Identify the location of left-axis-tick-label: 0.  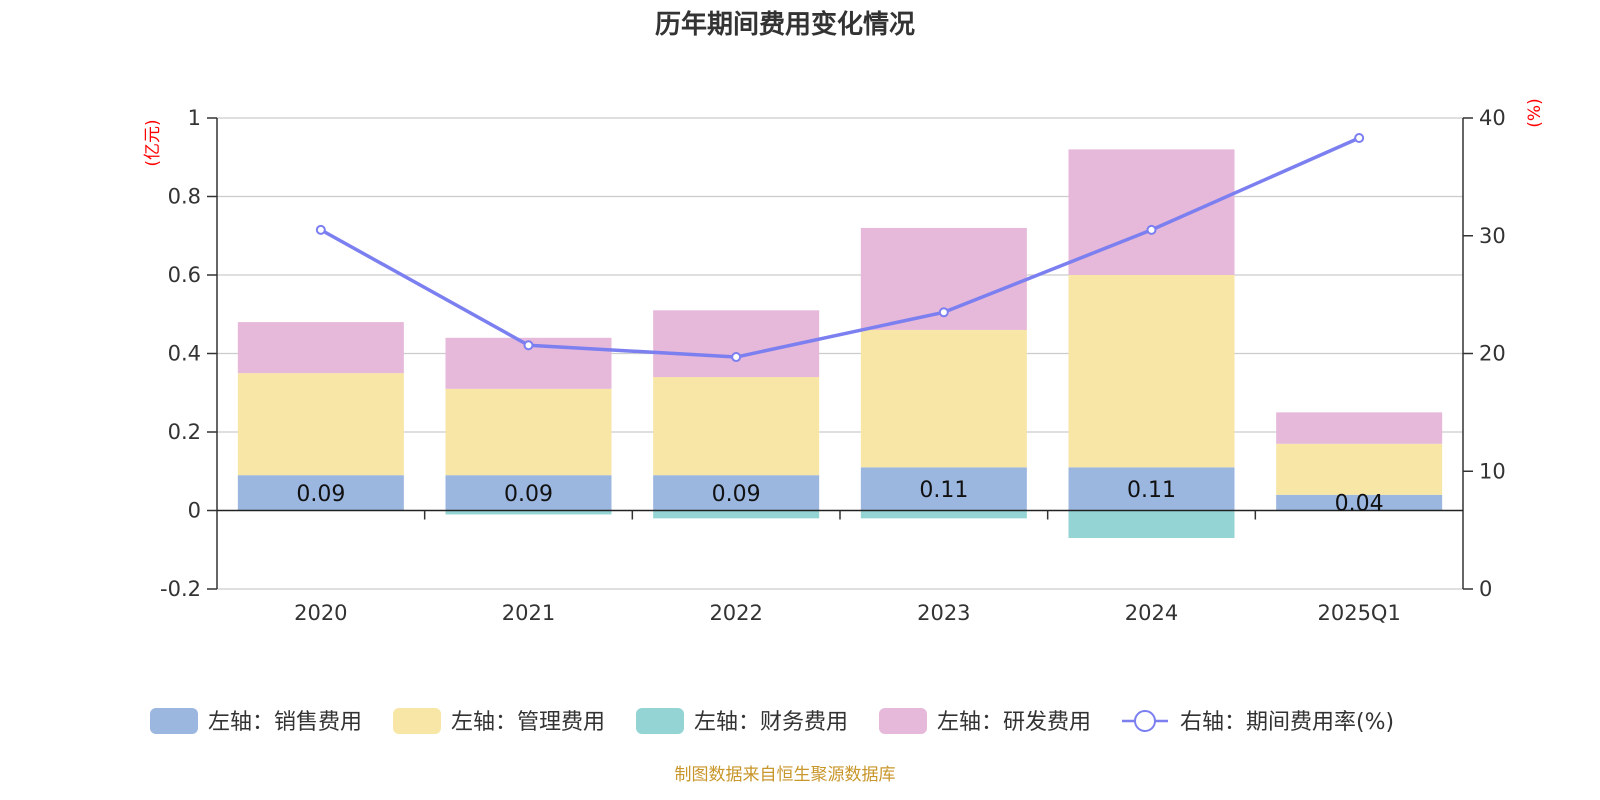
(194, 511).